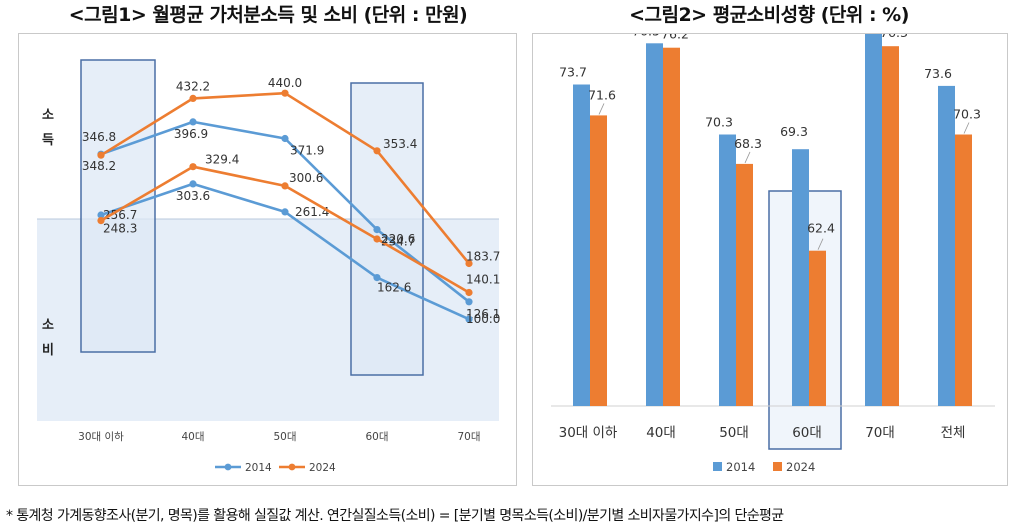 This screenshot has height=532, width=1022. Describe the element at coordinates (777, 466) in the screenshot. I see `legend-swatch-2024` at that location.